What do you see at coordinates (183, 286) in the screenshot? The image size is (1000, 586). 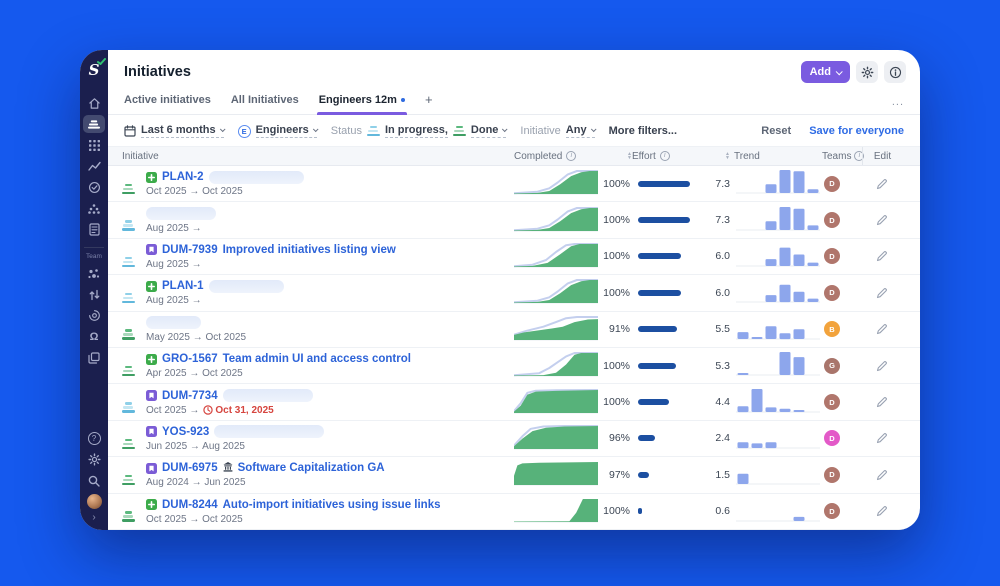 I see `initiative-key-link: PLAN-1` at bounding box center [183, 286].